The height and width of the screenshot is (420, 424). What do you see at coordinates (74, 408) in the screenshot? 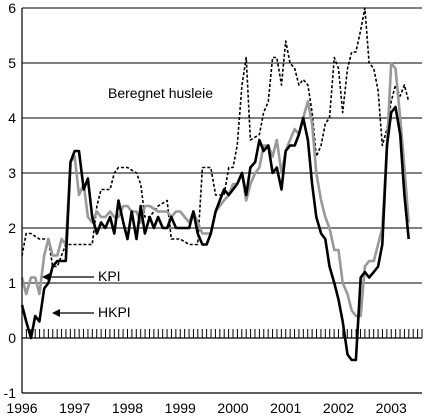
I see `x-tick-label: 1997` at bounding box center [74, 408].